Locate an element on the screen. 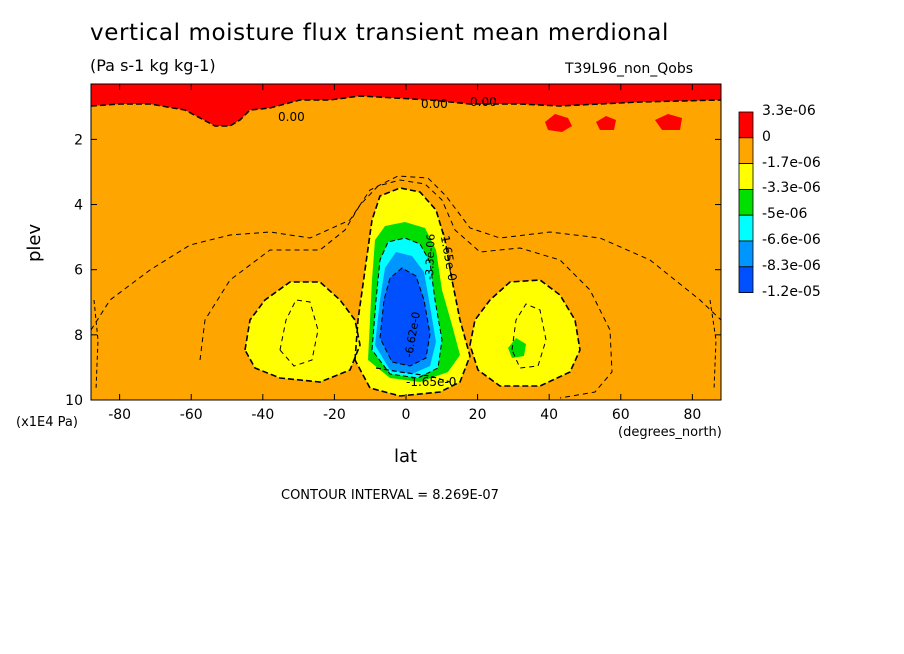  x-tick-label: 60 is located at coordinates (621, 415).